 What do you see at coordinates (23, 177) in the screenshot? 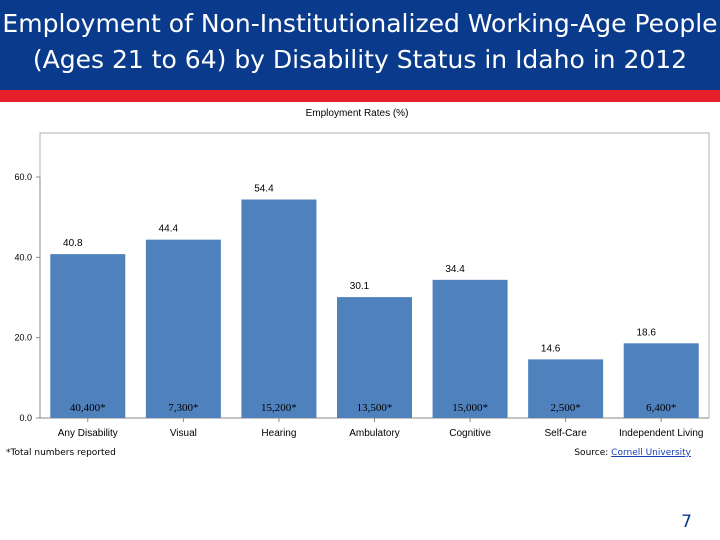
I see `y-tick-label: 60.0` at bounding box center [23, 177].